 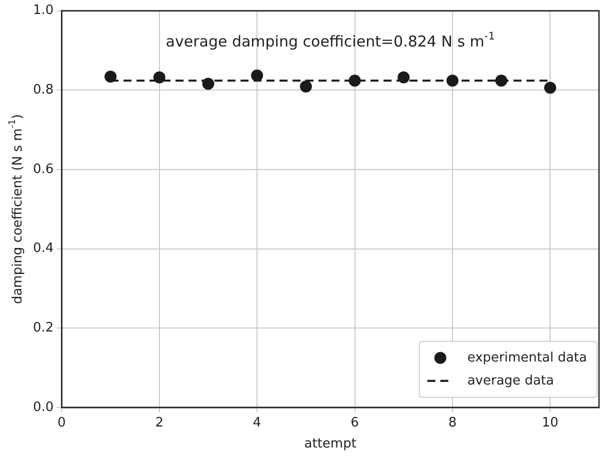 I want to click on x-tick-label: 6, so click(x=354, y=423).